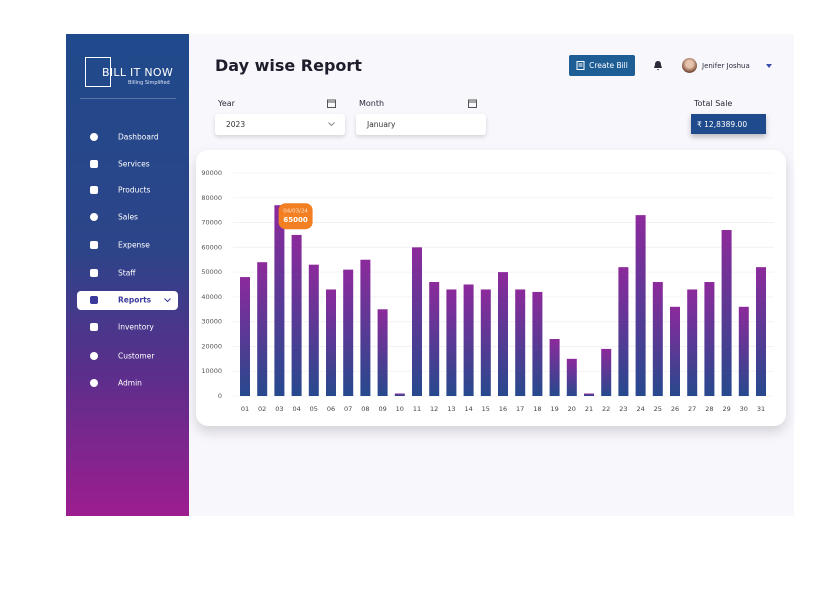 The height and width of the screenshot is (597, 834). I want to click on x-tick-label: 11, so click(417, 409).